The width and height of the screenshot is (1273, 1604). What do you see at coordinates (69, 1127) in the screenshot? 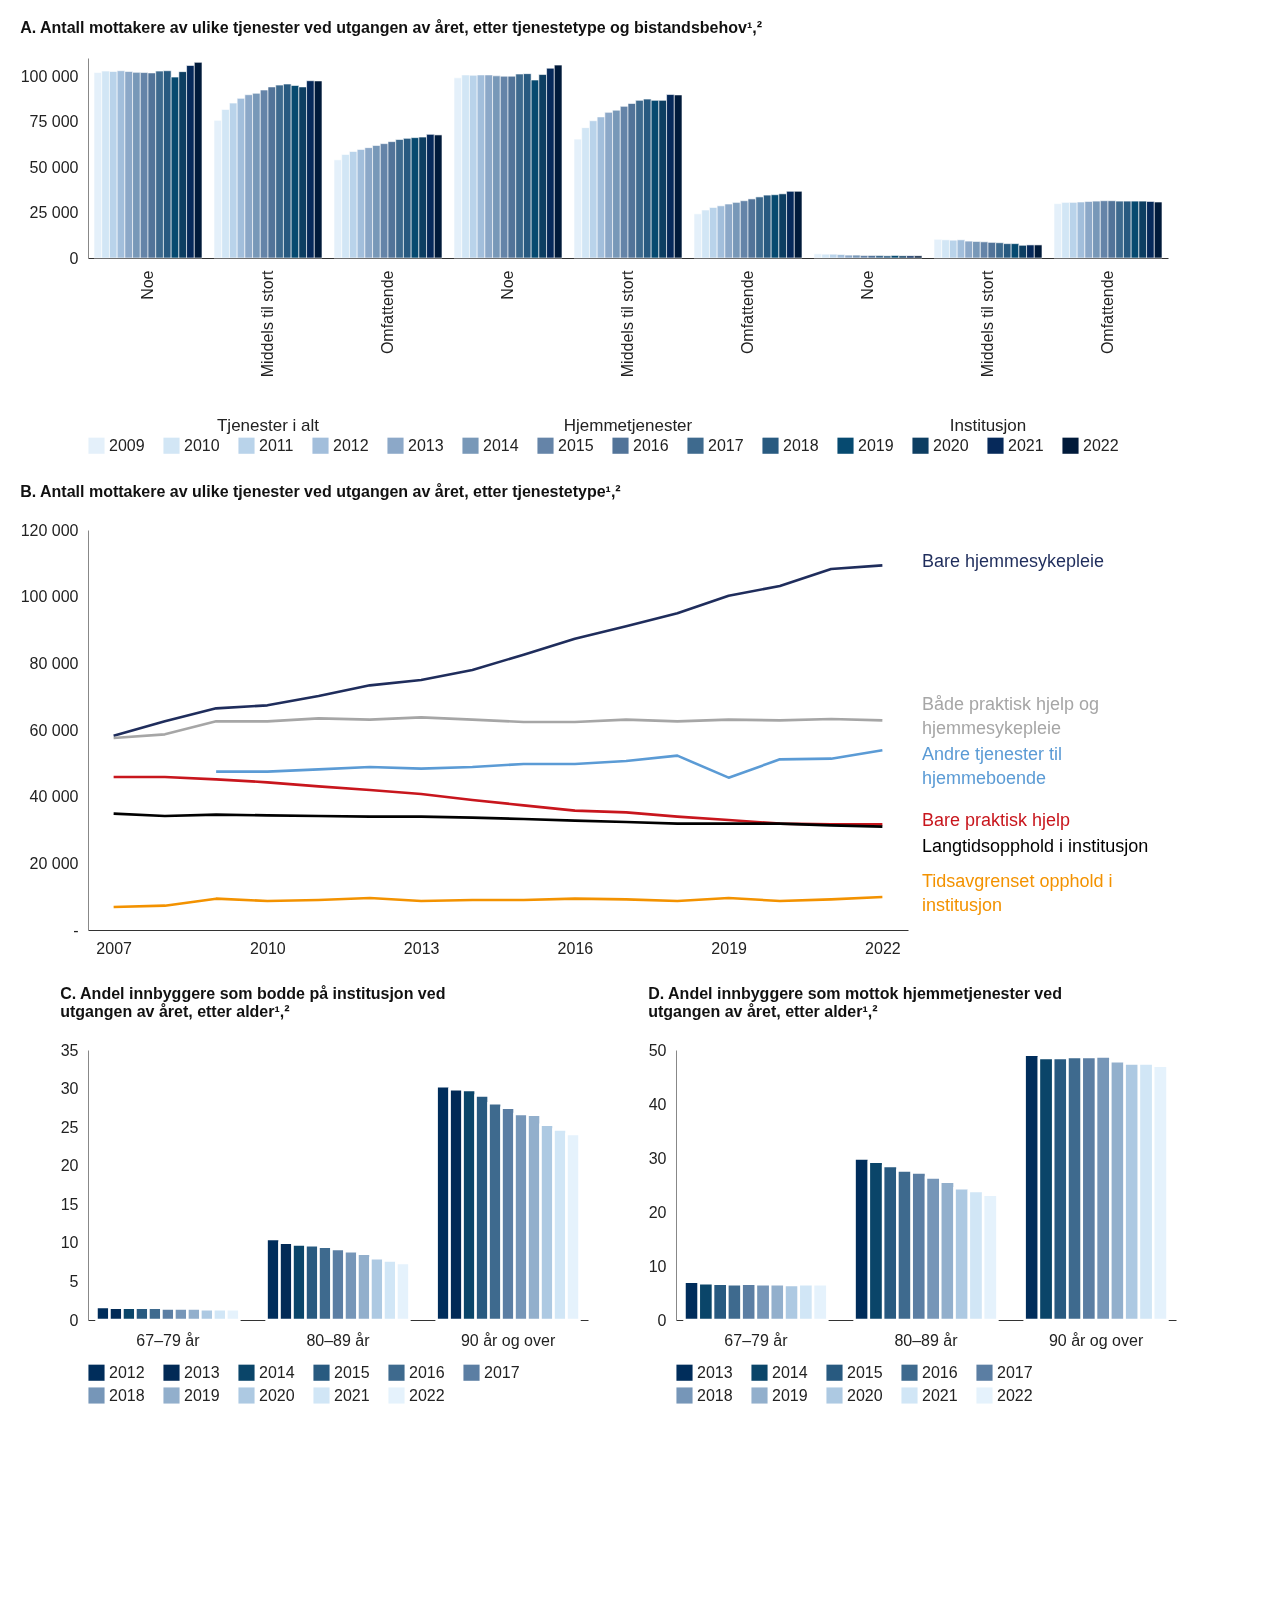
I see `y-tick-label: 25` at bounding box center [69, 1127].